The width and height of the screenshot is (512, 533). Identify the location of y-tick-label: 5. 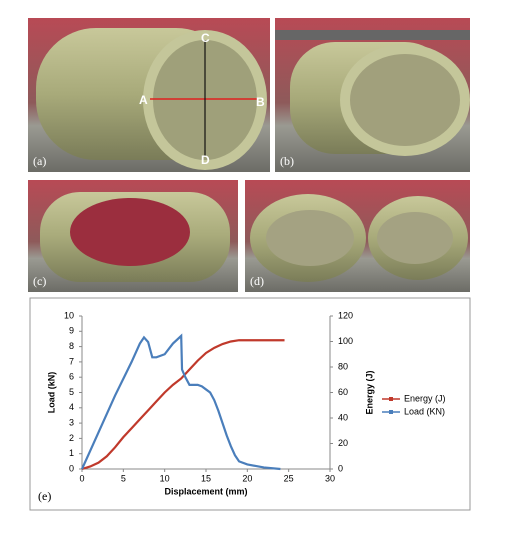
(71, 392).